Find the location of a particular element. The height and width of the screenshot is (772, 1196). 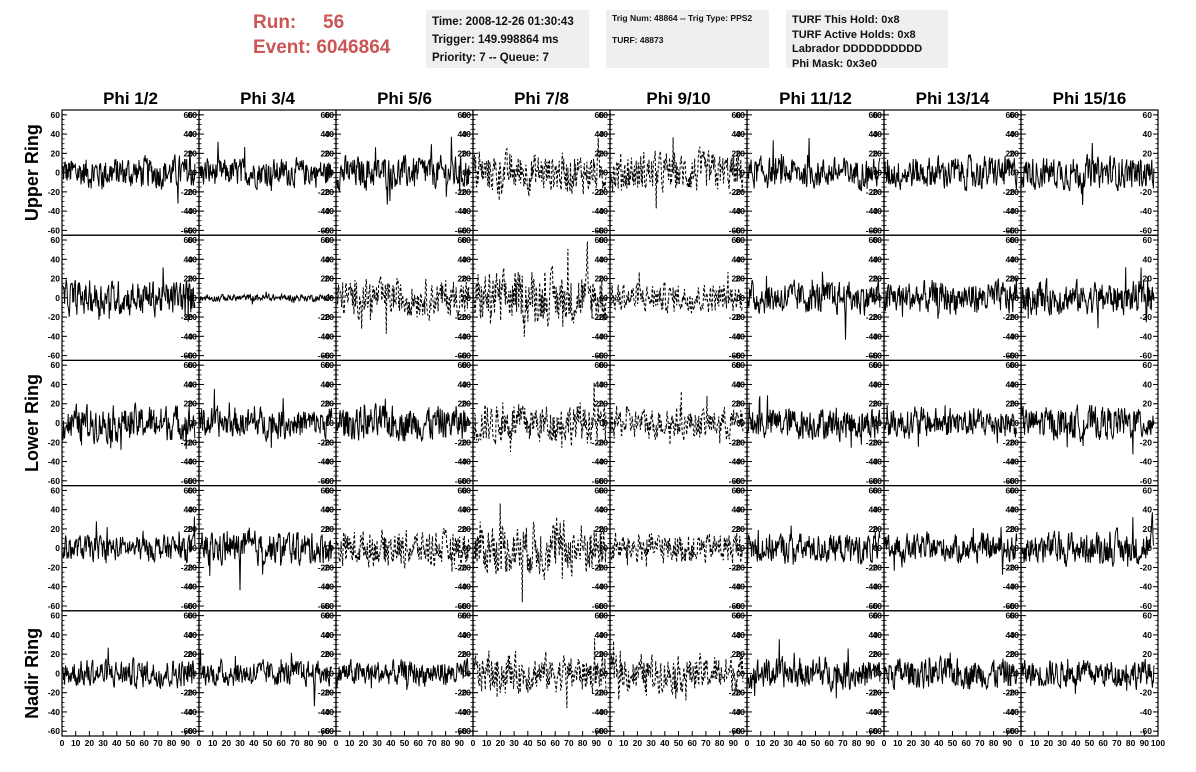

row-title-3: Lower Ring is located at coordinates (32, 423).